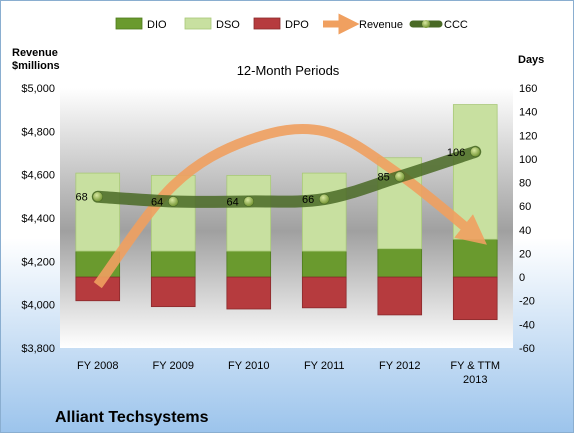 This screenshot has width=574, height=438. I want to click on ccc-data-label: 85, so click(384, 178).